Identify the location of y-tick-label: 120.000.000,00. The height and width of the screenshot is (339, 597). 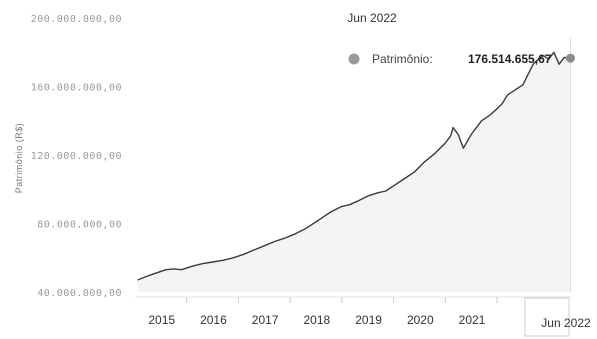
(76, 156).